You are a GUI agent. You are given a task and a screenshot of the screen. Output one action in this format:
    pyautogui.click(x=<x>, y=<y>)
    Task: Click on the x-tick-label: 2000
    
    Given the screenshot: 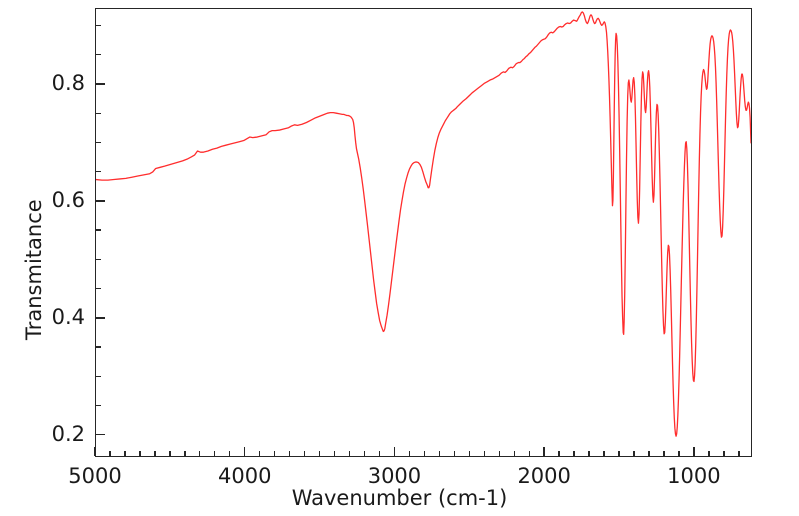 What is the action you would take?
    pyautogui.click(x=544, y=476)
    